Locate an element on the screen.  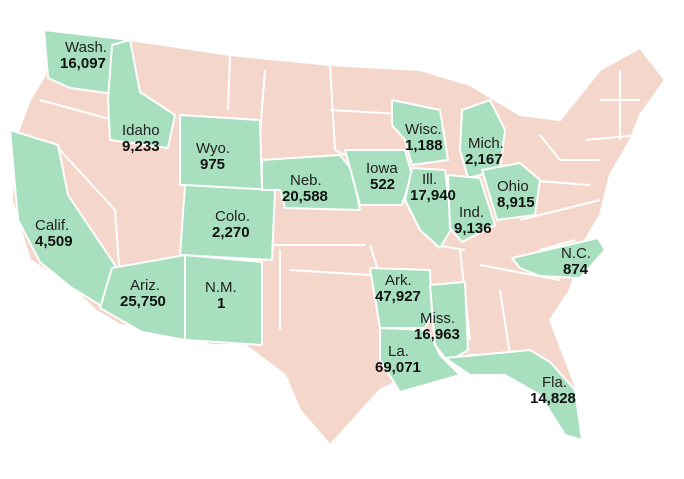
label-id: Idaho 9,233 is located at coordinates (141, 138).